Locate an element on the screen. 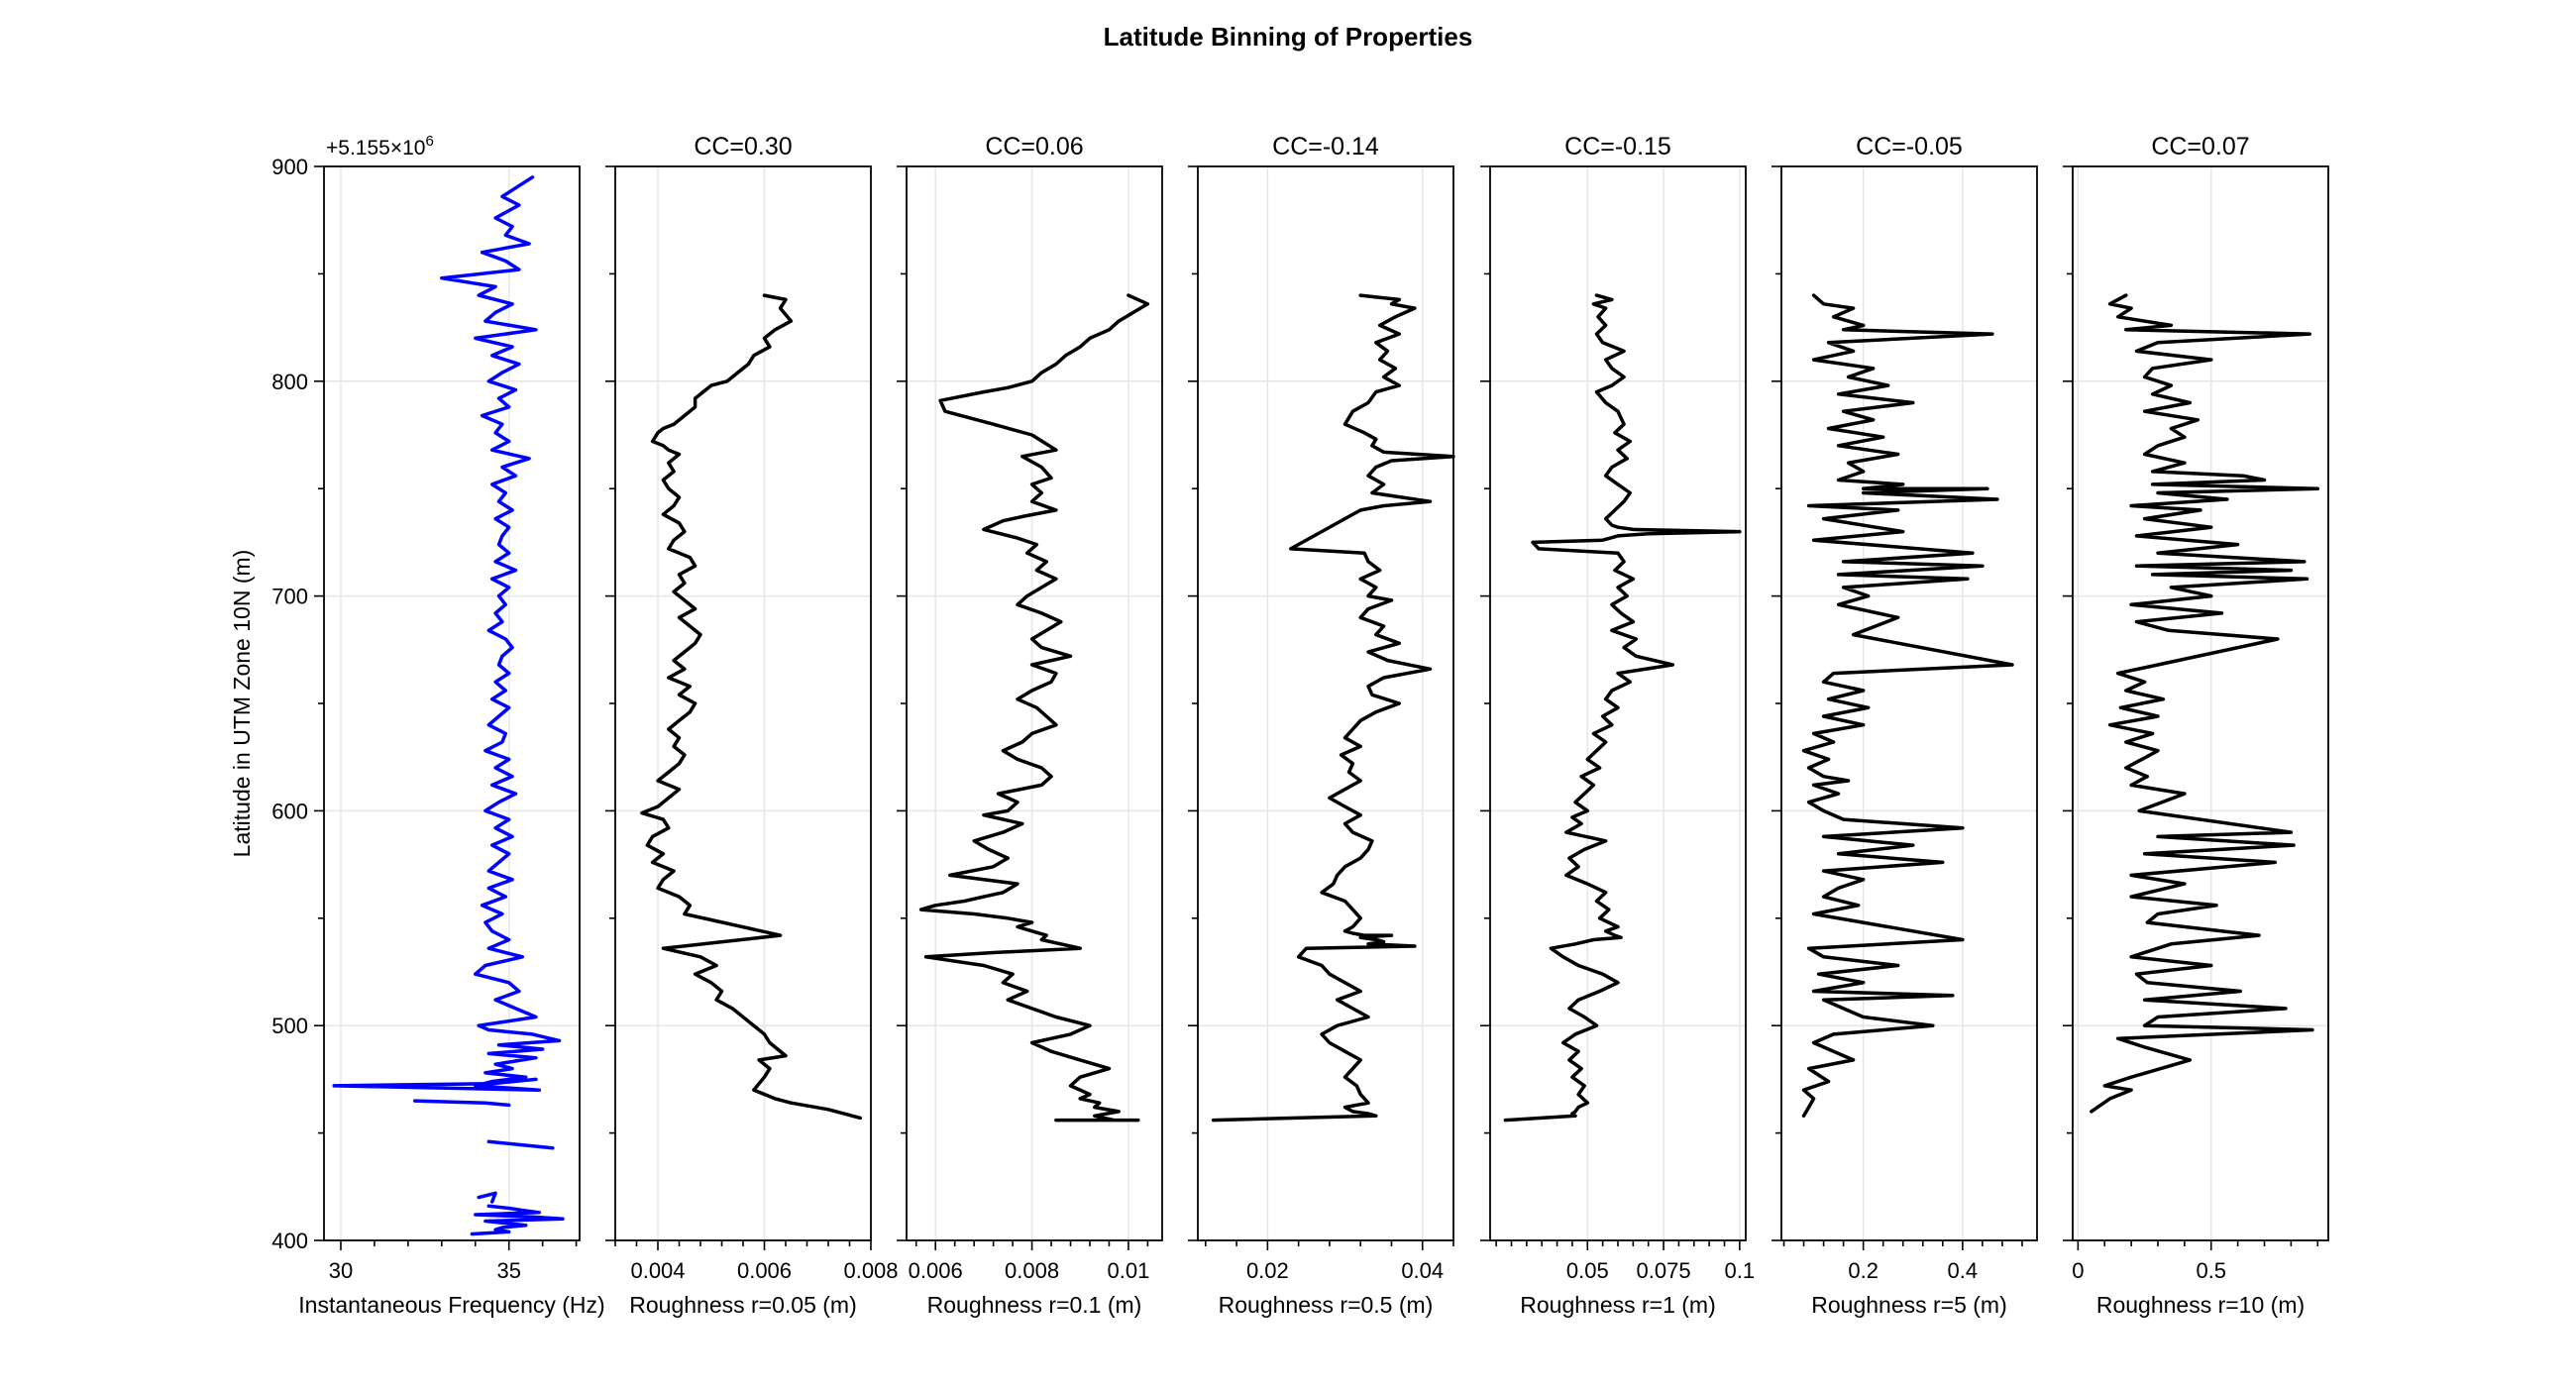  x-tick-label: 0.075 is located at coordinates (1664, 1270).